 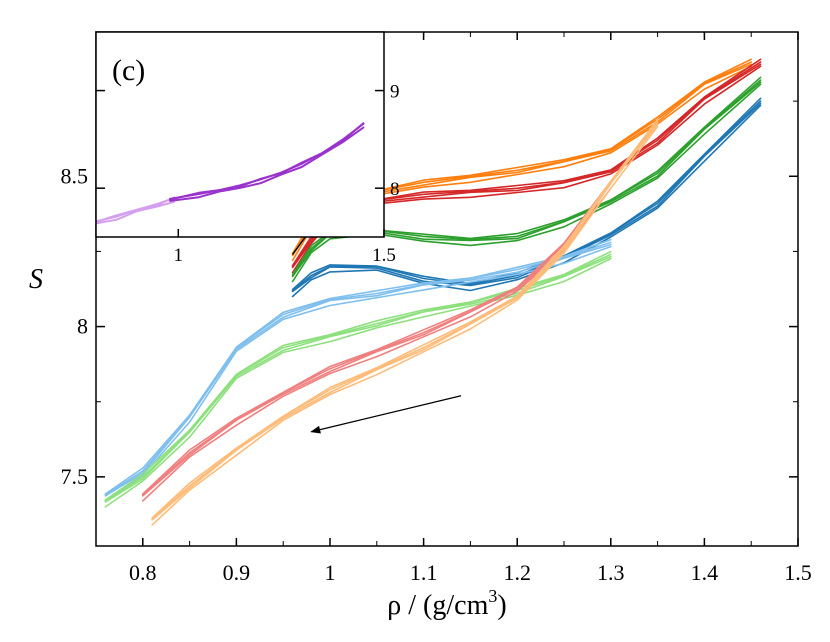 I want to click on inset-frame, so click(x=240, y=134).